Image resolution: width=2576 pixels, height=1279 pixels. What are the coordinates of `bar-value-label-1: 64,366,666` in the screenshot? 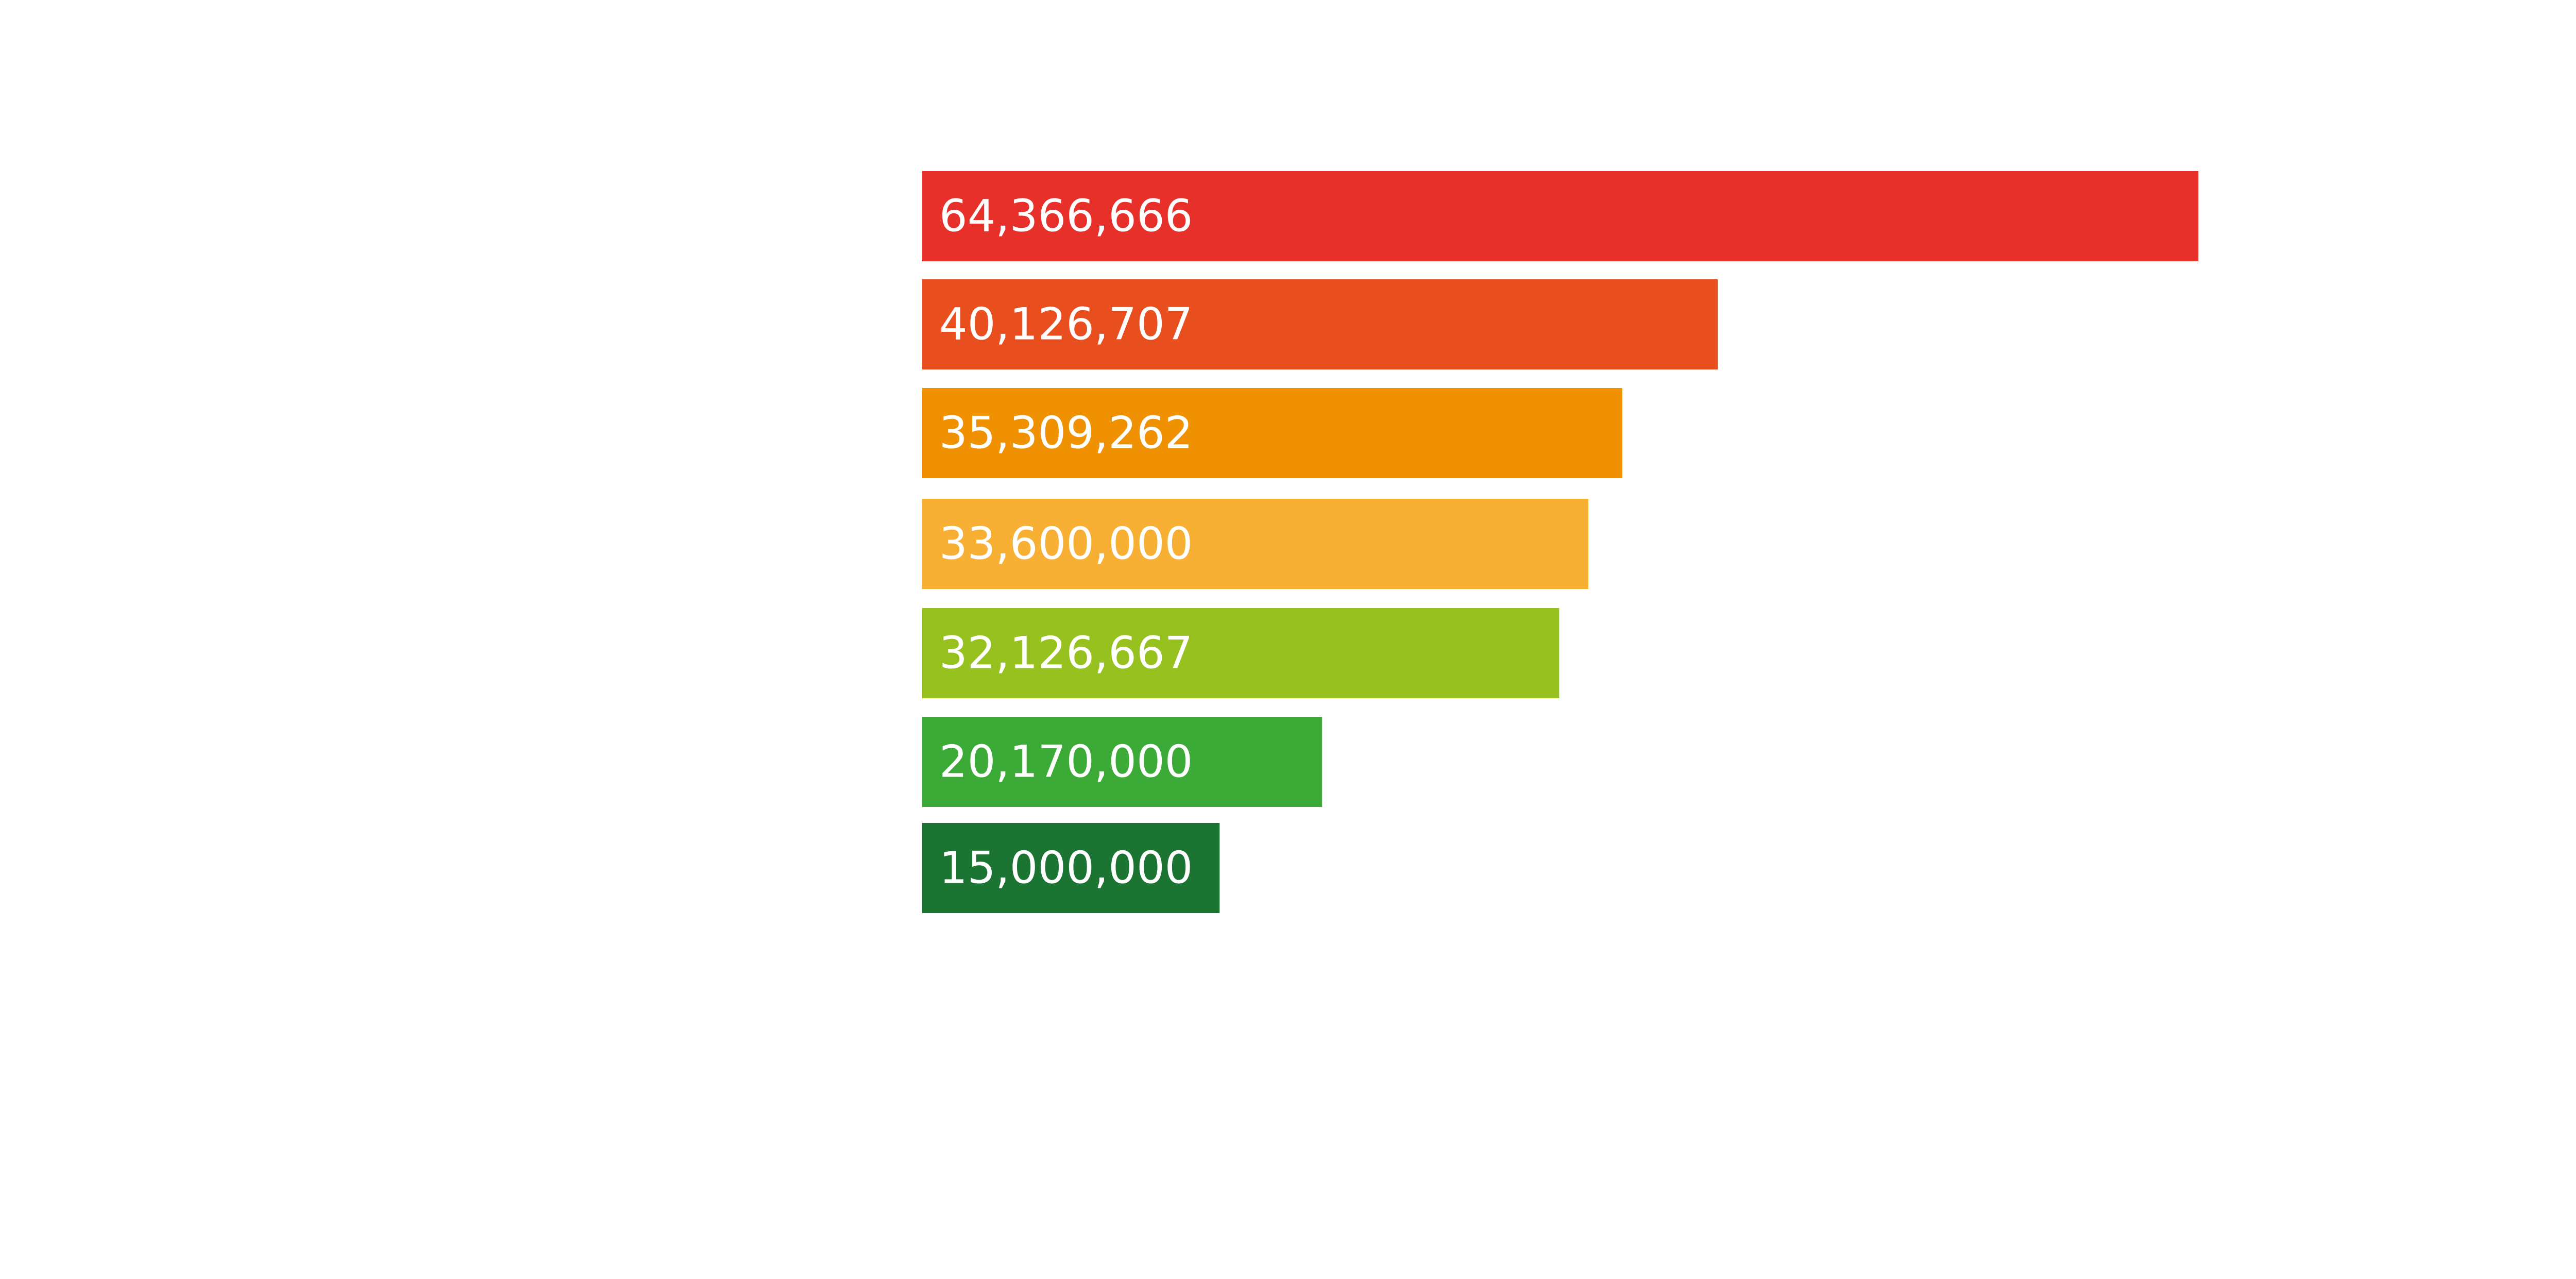 It's located at (1066, 216).